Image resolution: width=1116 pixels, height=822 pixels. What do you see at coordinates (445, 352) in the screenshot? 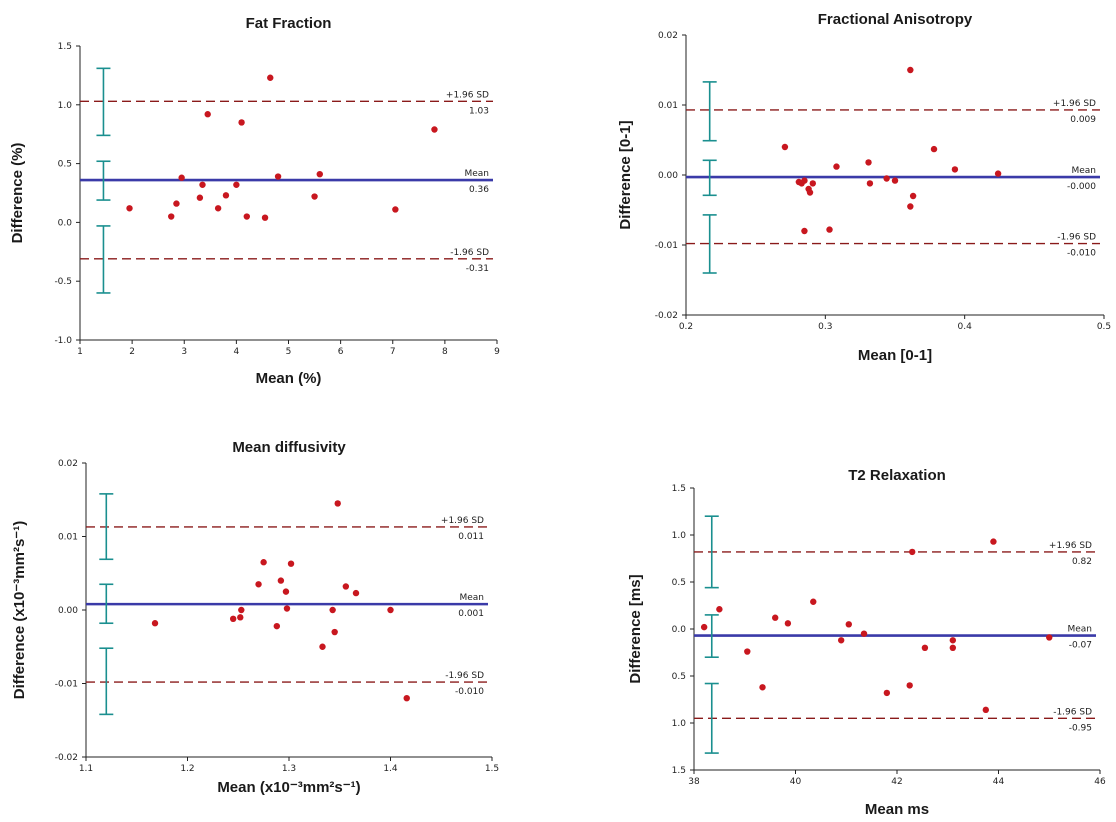
I see `x-tick-label: 8` at bounding box center [445, 352].